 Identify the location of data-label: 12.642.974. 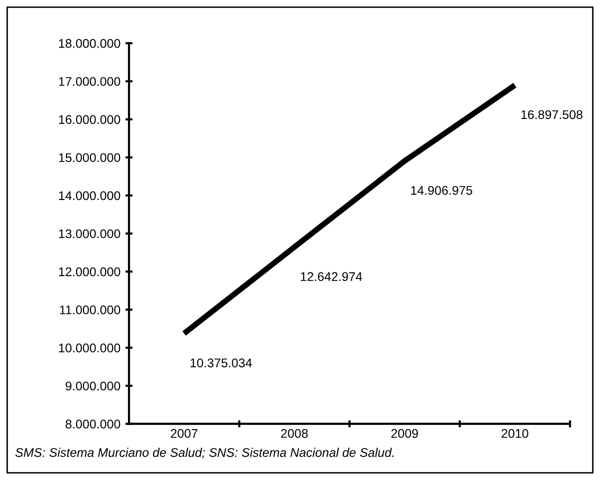
(331, 277).